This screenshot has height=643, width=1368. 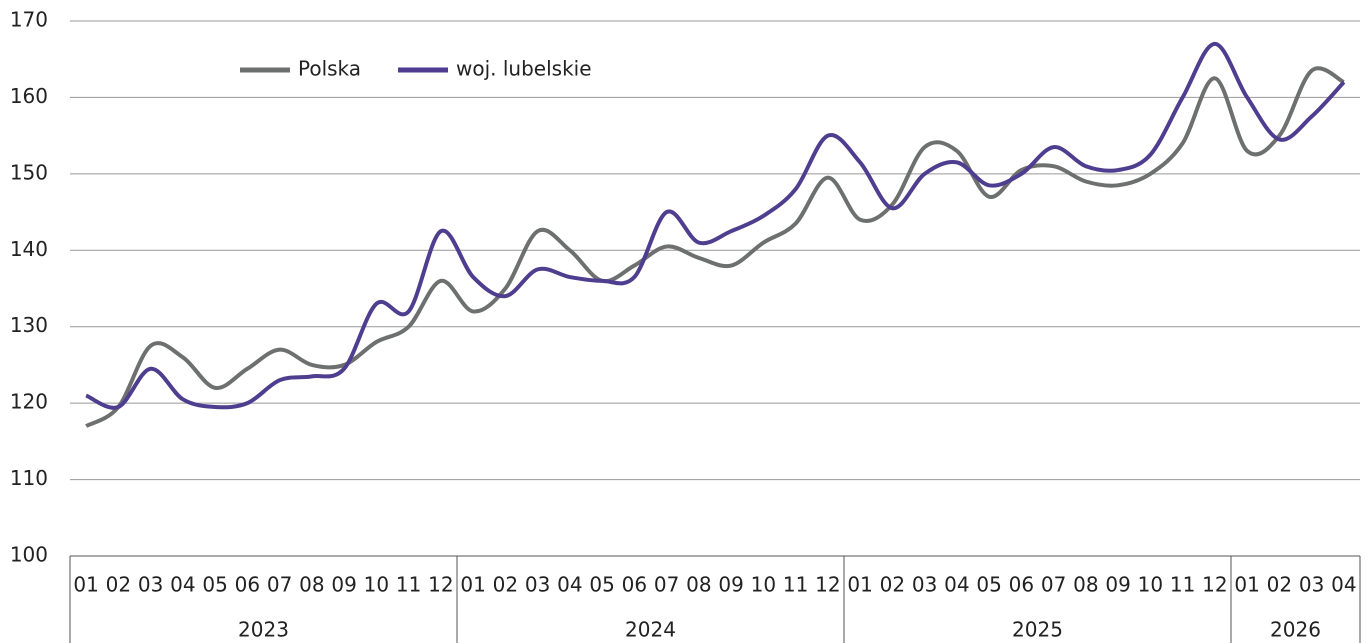 What do you see at coordinates (29, 402) in the screenshot?
I see `y-tick-label: 120` at bounding box center [29, 402].